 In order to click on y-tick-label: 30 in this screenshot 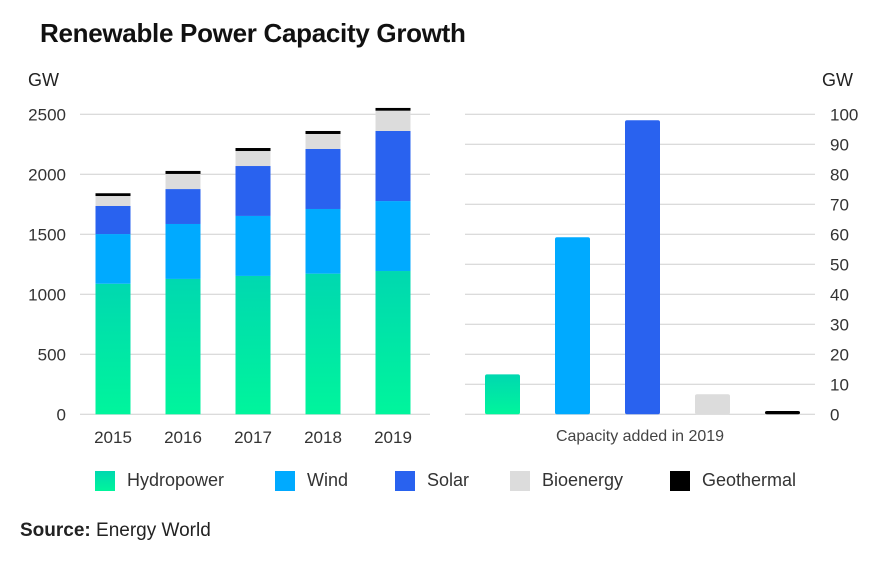, I will do `click(839, 324)`.